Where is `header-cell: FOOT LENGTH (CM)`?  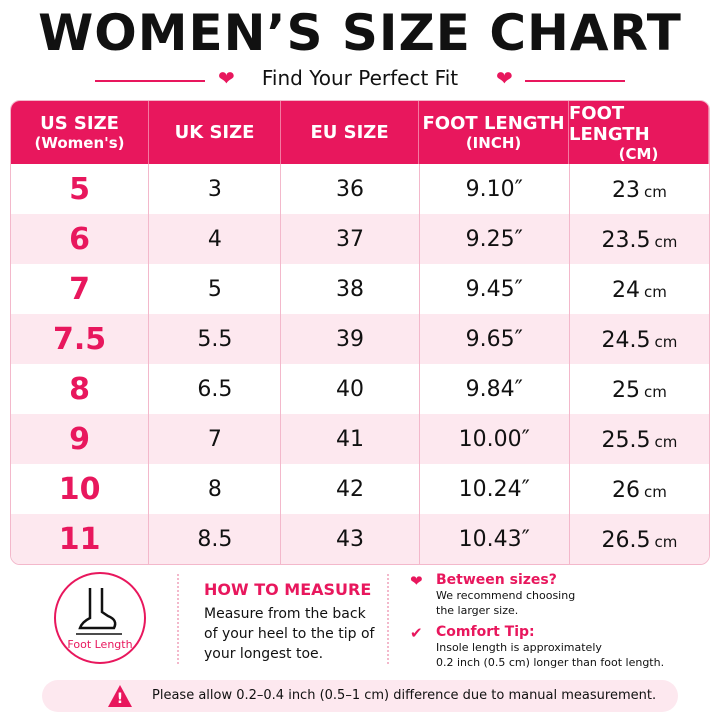 header-cell: FOOT LENGTH (CM) is located at coordinates (639, 132).